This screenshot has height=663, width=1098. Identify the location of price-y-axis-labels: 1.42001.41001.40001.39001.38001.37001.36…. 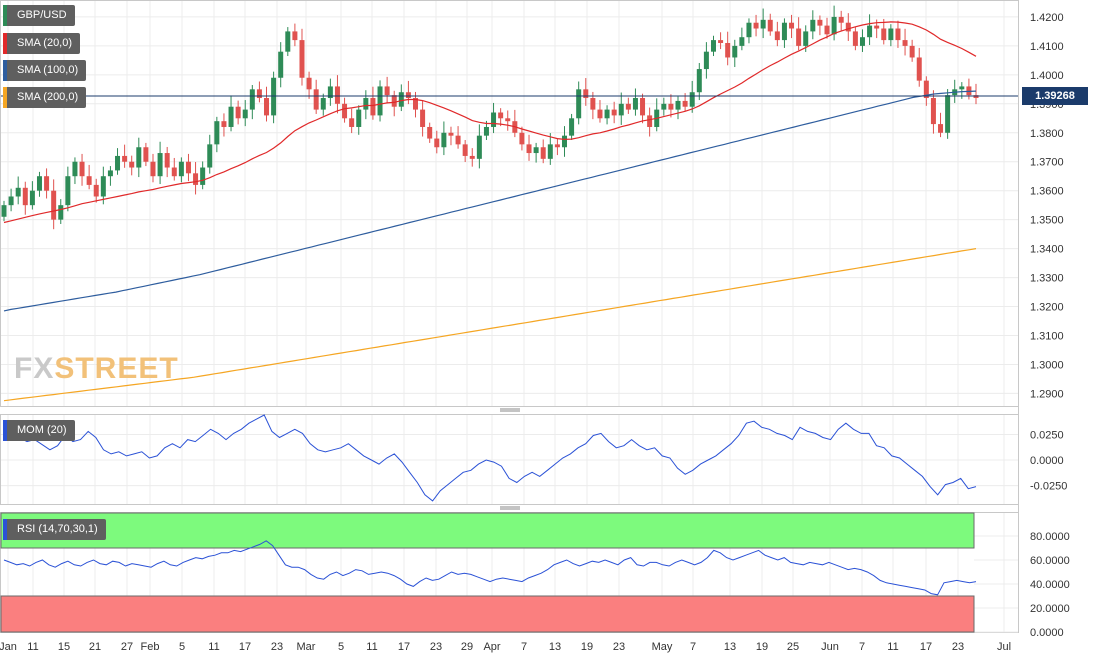
(1047, 206).